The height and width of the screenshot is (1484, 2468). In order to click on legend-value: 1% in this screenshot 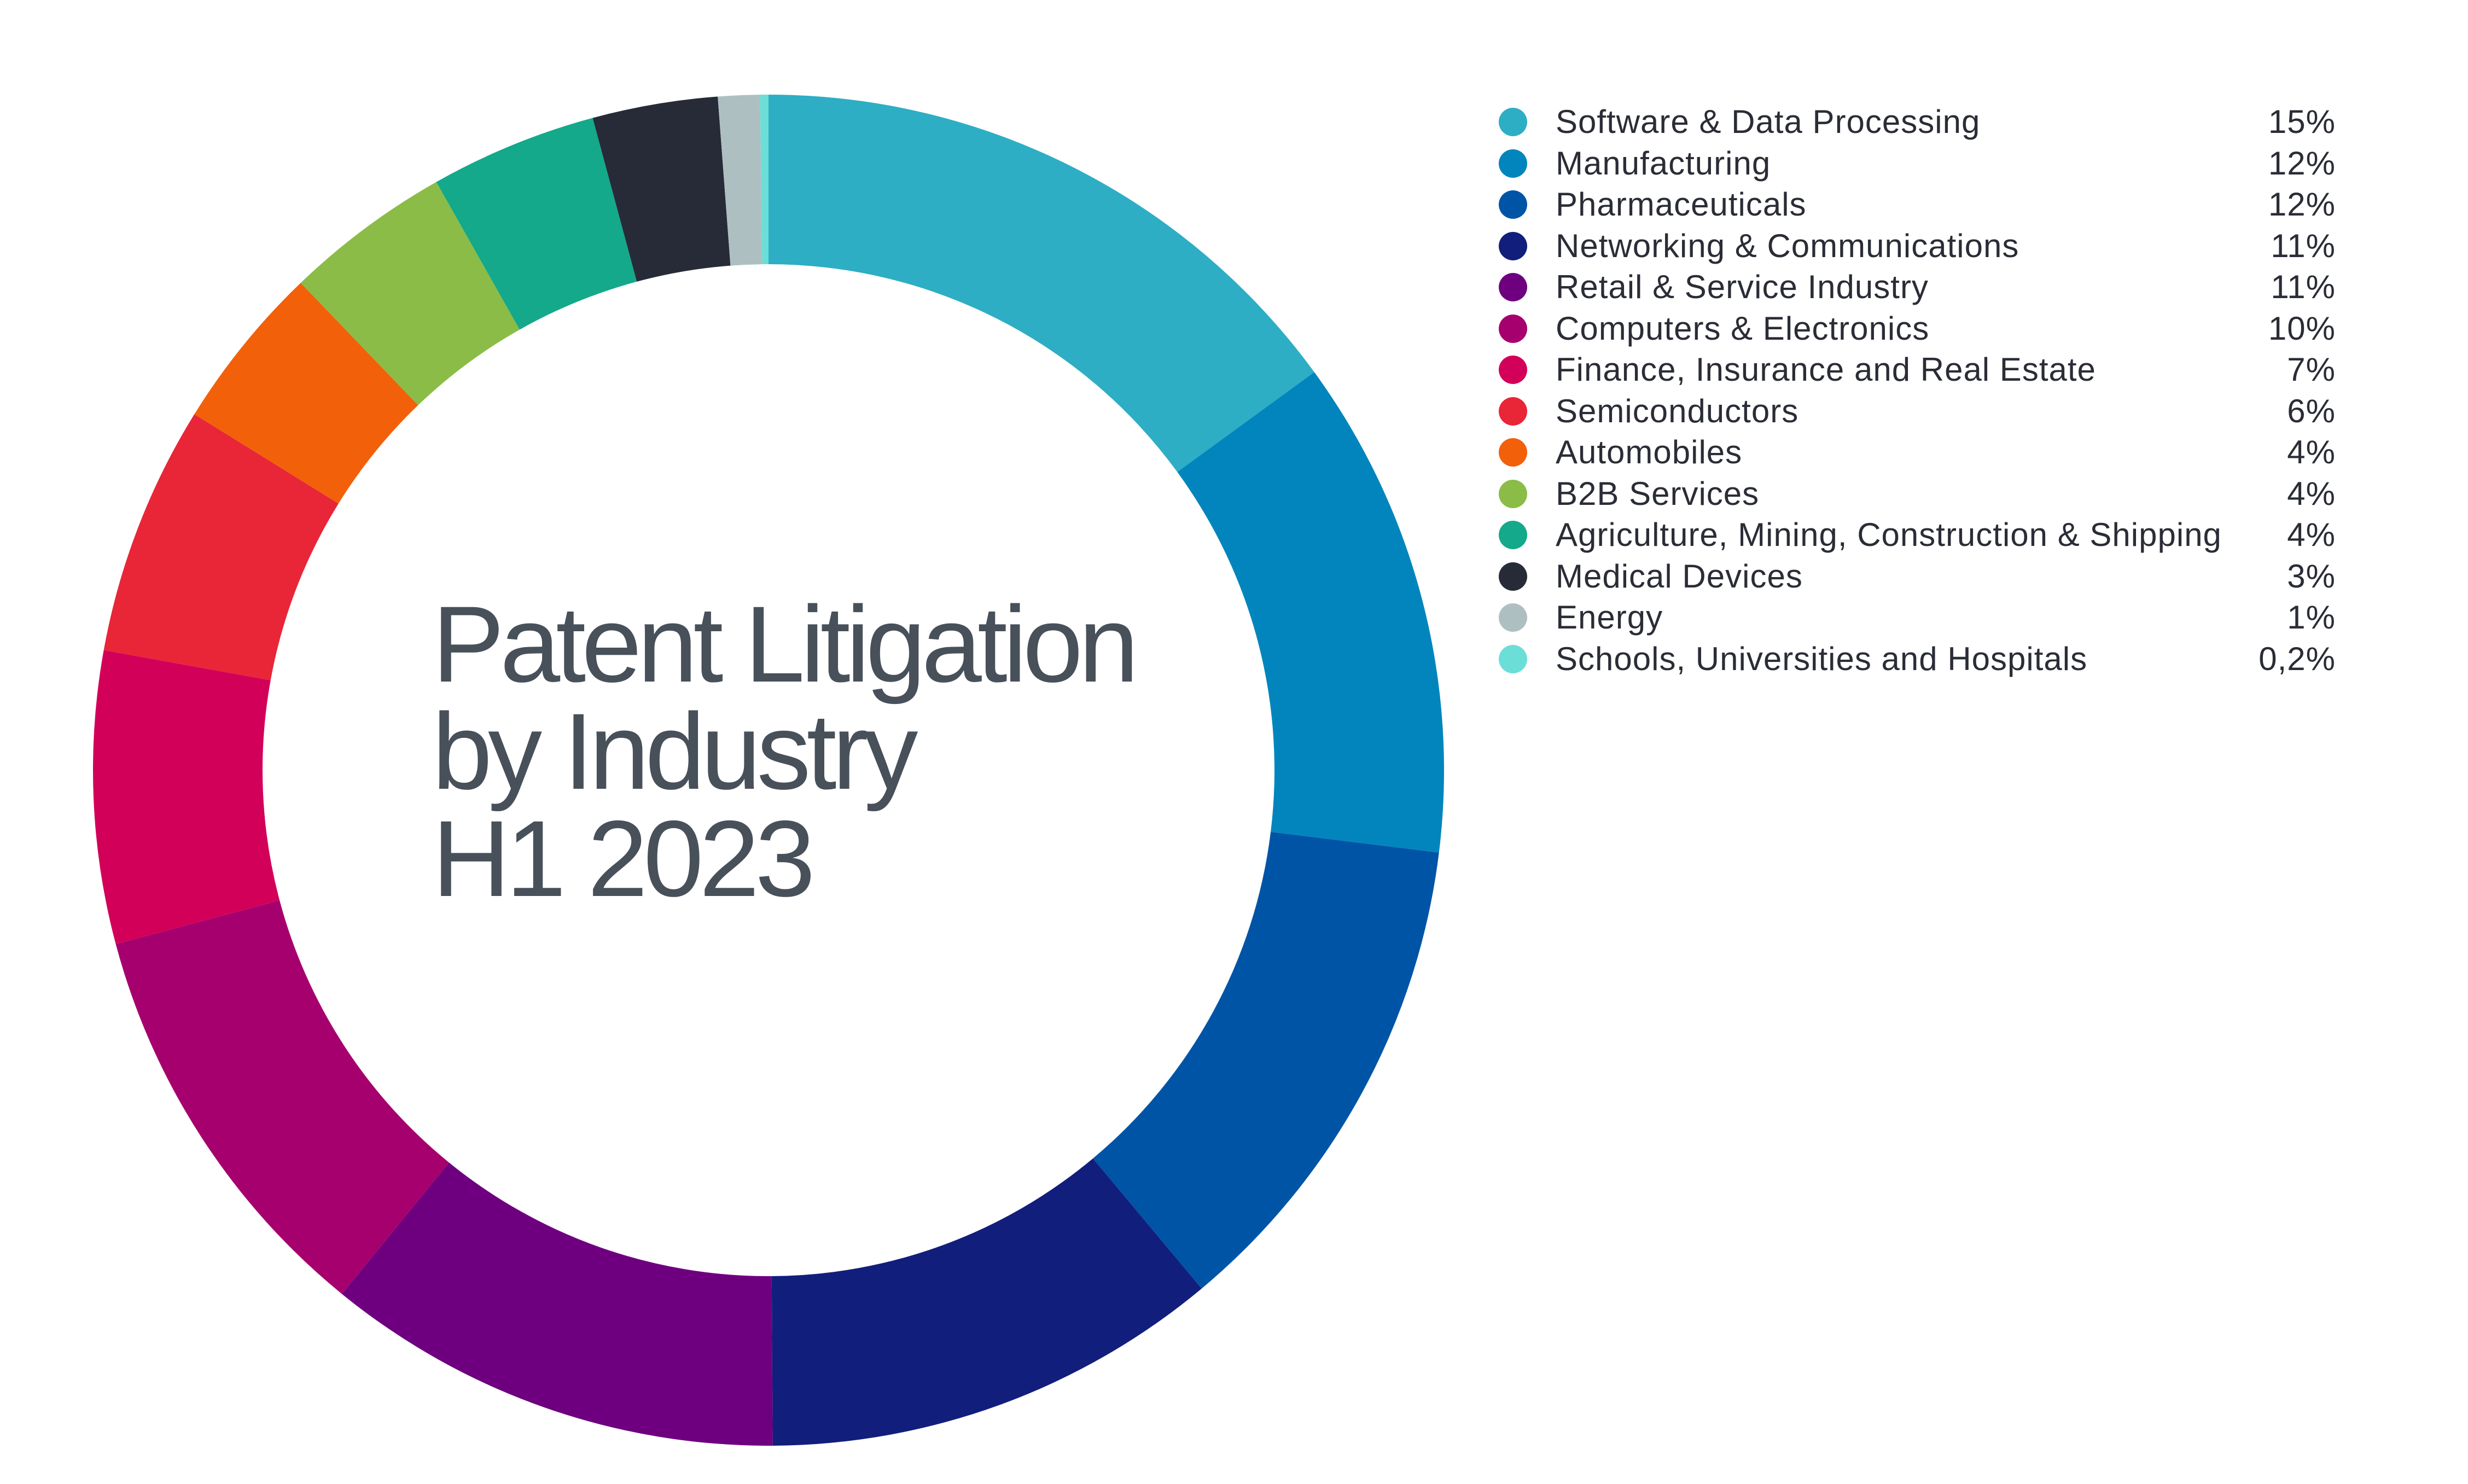, I will do `click(2311, 617)`.